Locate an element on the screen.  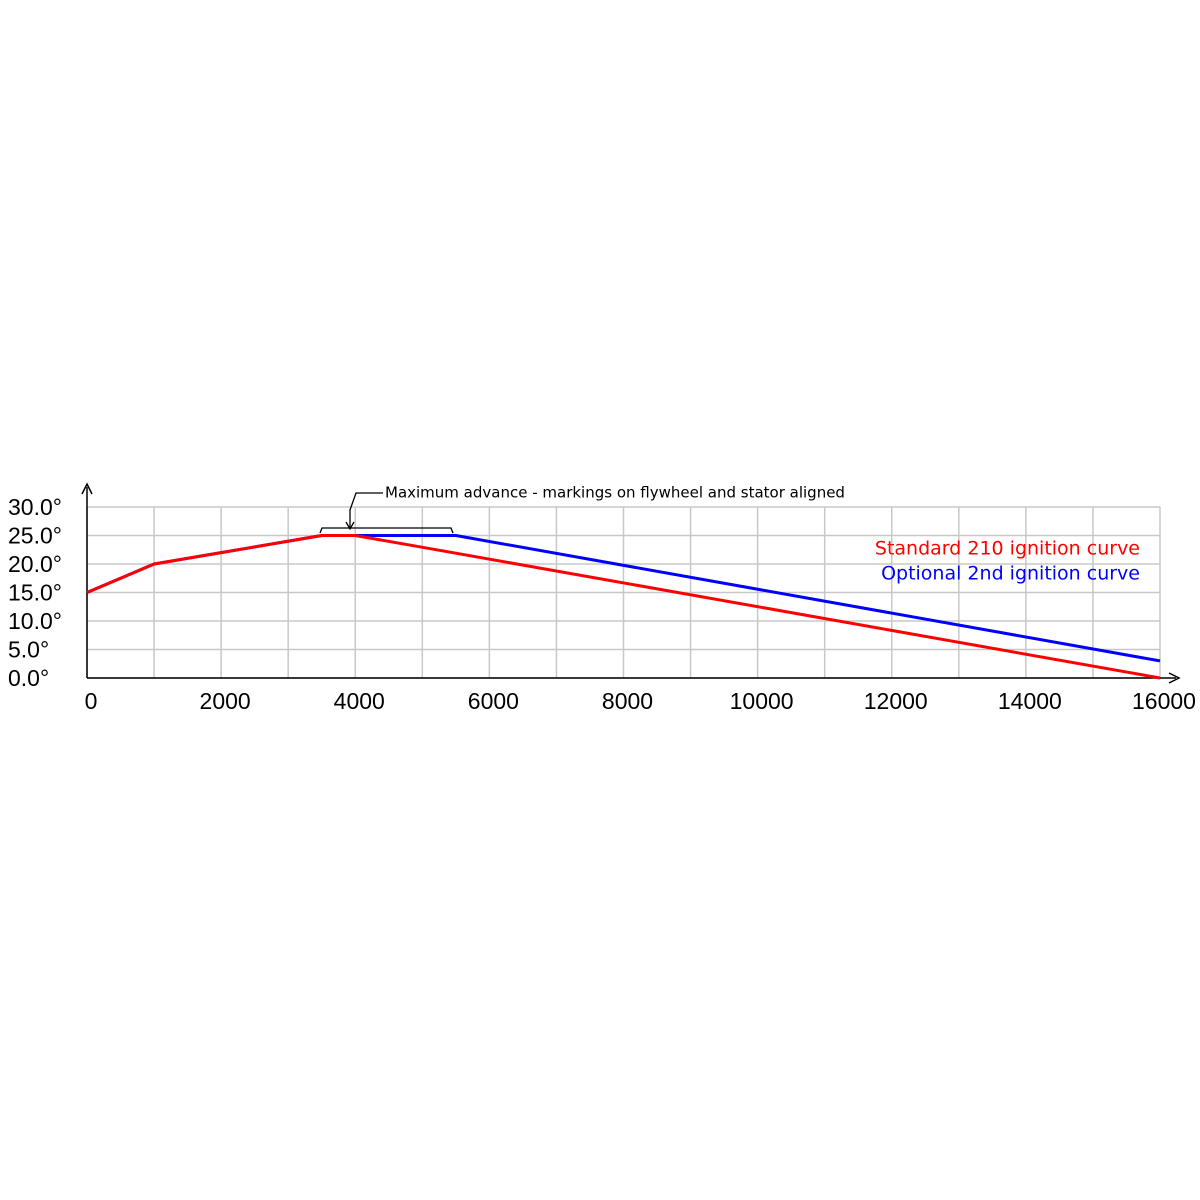
x-tick-label: 10000 is located at coordinates (762, 701).